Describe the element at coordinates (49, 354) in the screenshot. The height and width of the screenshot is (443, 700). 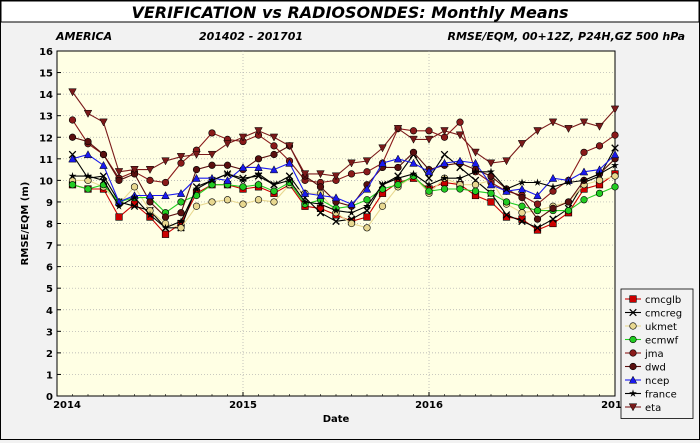
I see `y-tick-label: 2` at that location.